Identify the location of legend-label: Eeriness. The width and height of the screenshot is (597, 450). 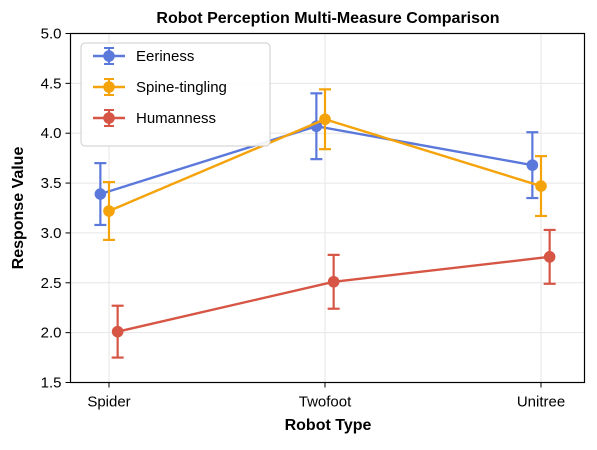
(165, 56).